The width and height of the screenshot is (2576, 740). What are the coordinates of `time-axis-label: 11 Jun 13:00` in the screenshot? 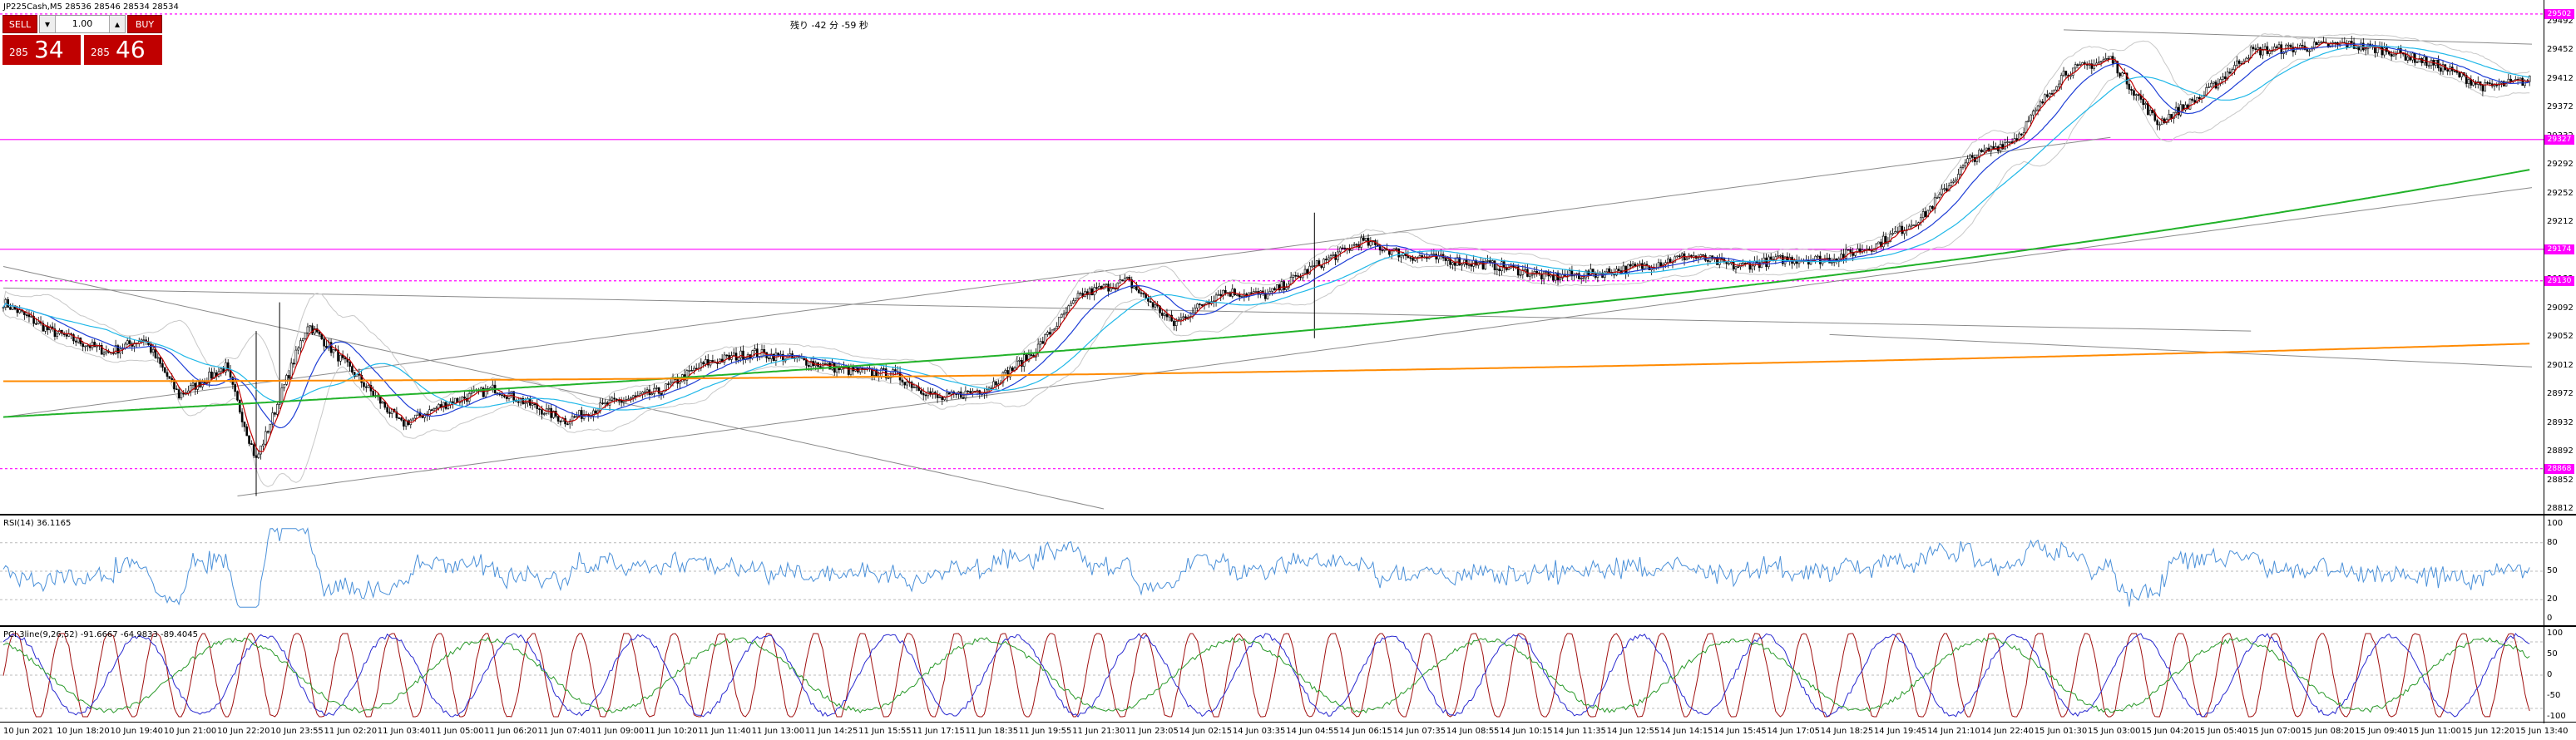 It's located at (778, 731).